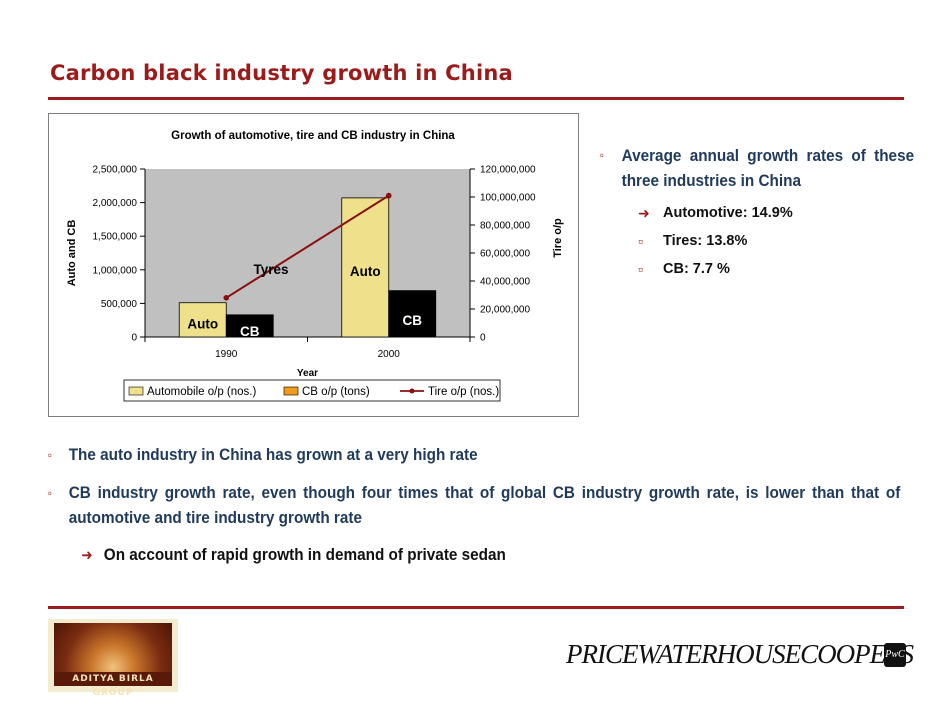 Image resolution: width=950 pixels, height=713 pixels. What do you see at coordinates (202, 324) in the screenshot?
I see `annotation-auto-1990: Auto` at bounding box center [202, 324].